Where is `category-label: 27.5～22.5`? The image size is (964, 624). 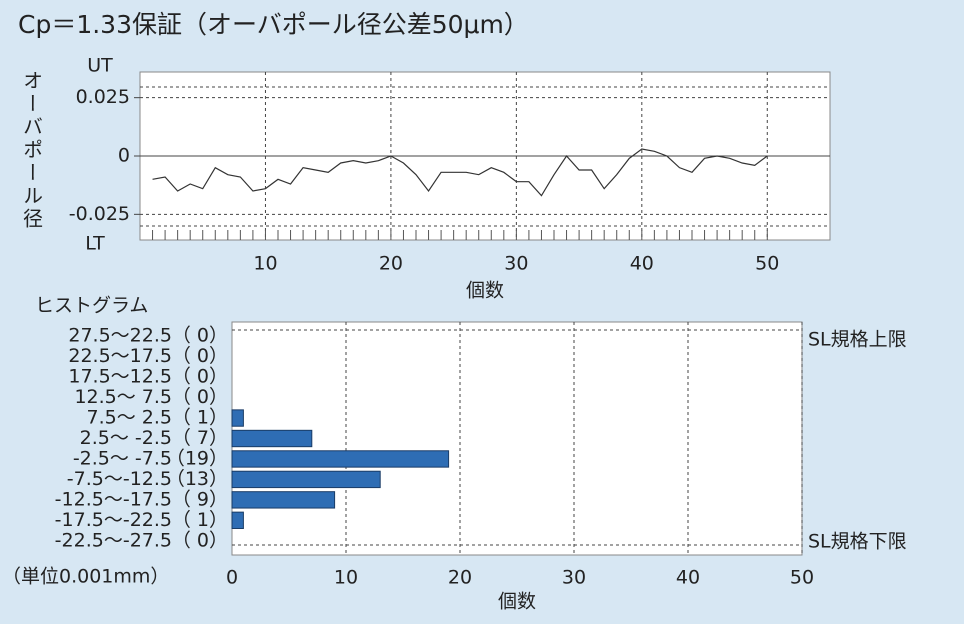
category-label: 27.5～22.5 is located at coordinates (120, 336).